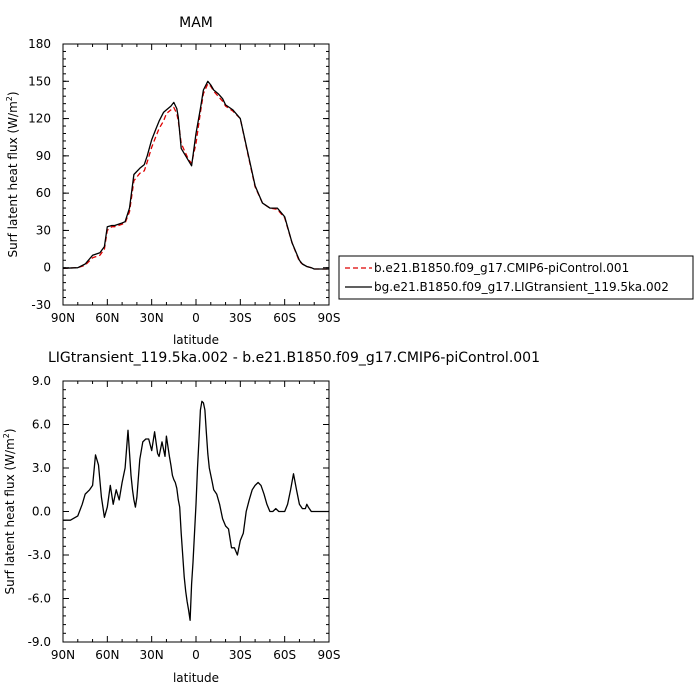 The image size is (700, 700). Describe the element at coordinates (39, 44) in the screenshot. I see `top-y-tick-label: 180` at that location.